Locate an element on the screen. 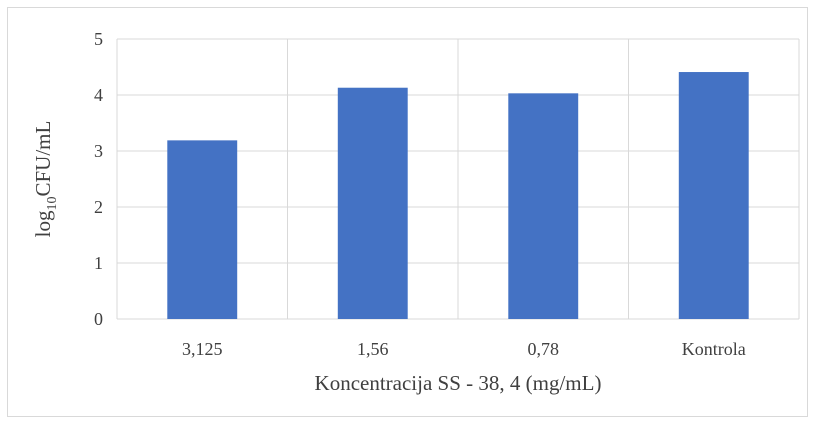  x-tick-label-1: 1,56 is located at coordinates (373, 349).